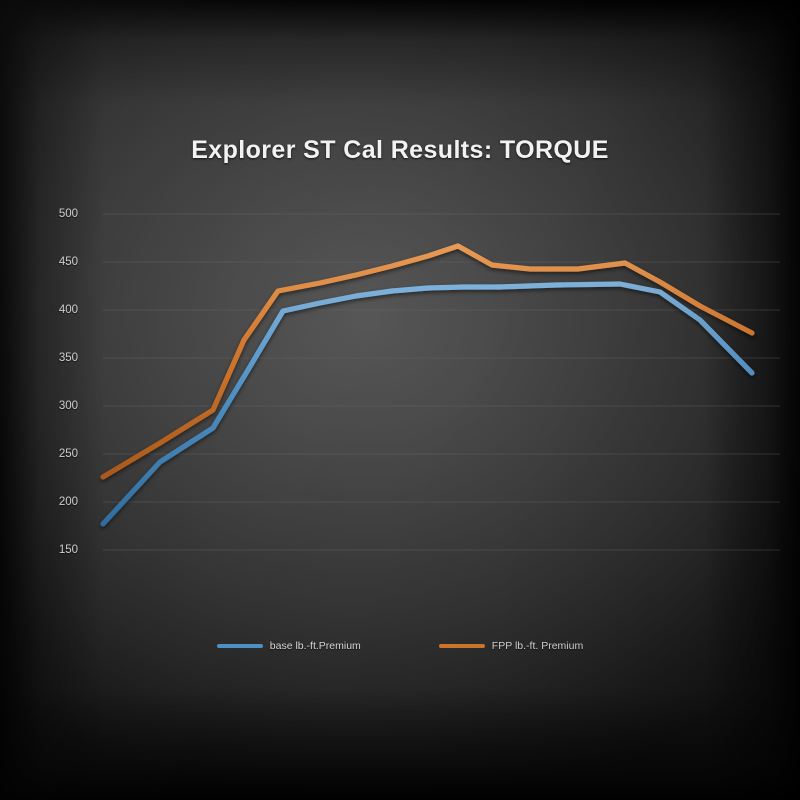 This screenshot has width=800, height=800. Describe the element at coordinates (400, 150) in the screenshot. I see `page-title: Explorer ST Cal Results: TORQUE` at that location.